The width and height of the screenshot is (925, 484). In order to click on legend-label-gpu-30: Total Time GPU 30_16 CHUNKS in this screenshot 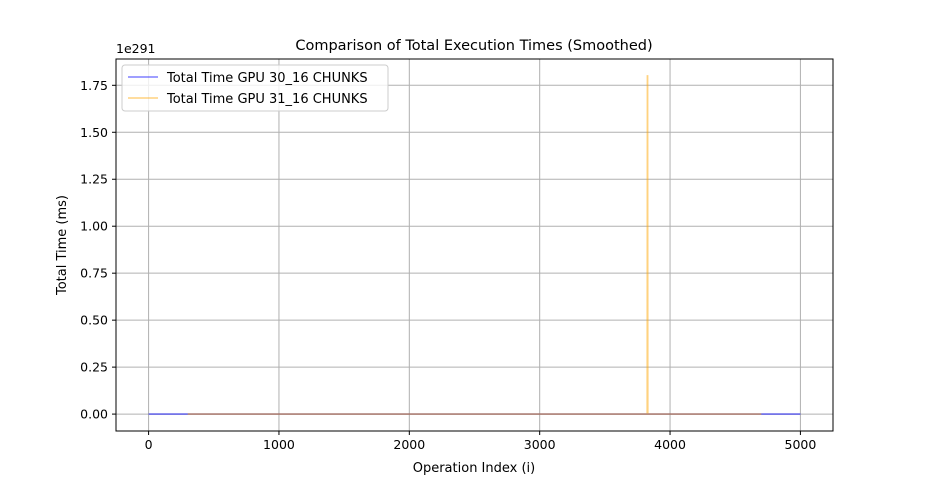, I will do `click(267, 78)`.